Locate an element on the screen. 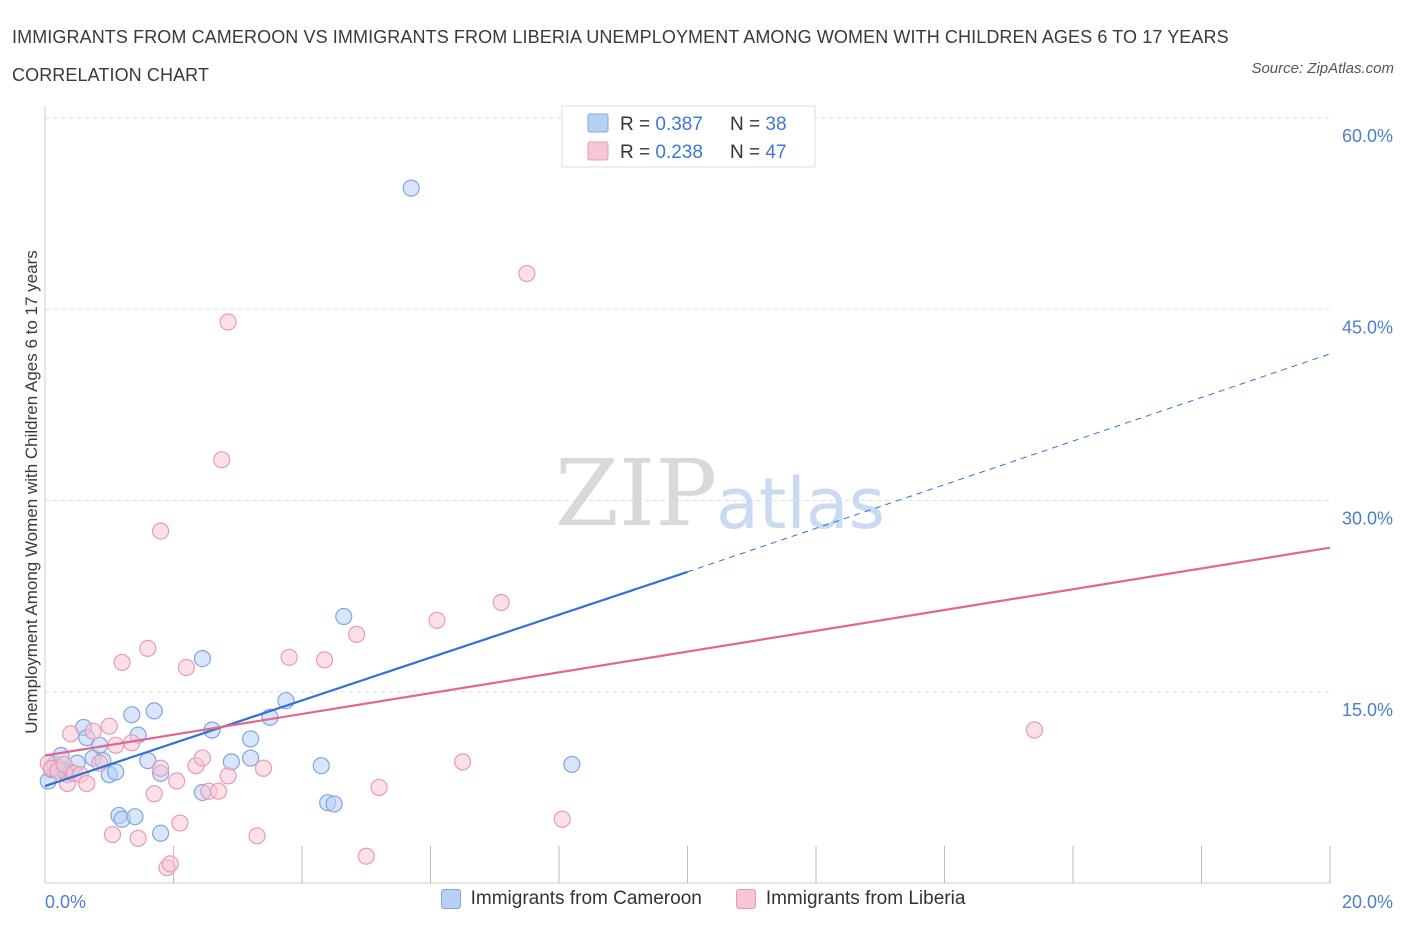  legend-item-liberia: Immigrants from Liberia is located at coordinates (850, 899).